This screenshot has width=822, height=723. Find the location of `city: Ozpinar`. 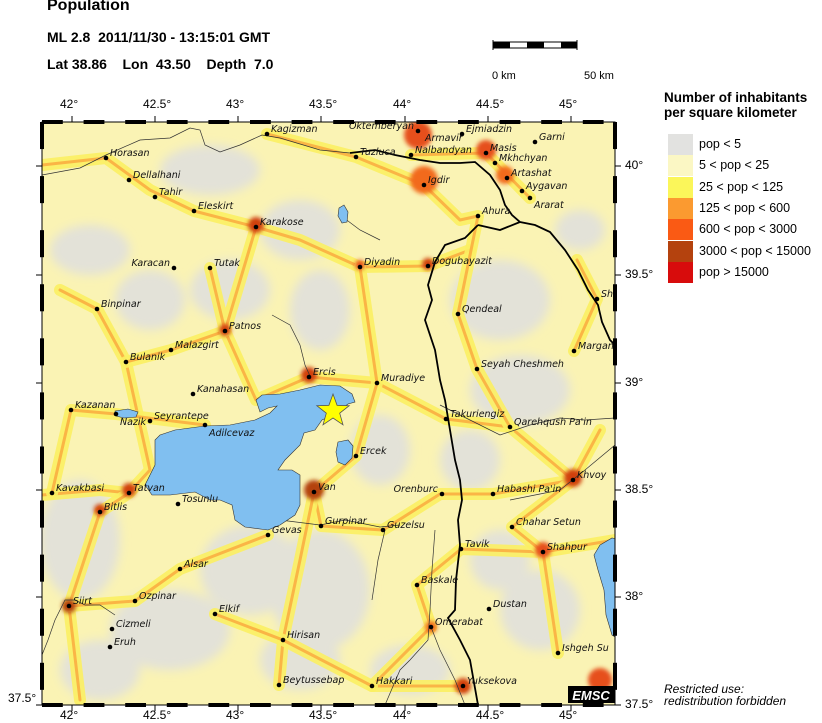

city: Ozpinar is located at coordinates (154, 597).